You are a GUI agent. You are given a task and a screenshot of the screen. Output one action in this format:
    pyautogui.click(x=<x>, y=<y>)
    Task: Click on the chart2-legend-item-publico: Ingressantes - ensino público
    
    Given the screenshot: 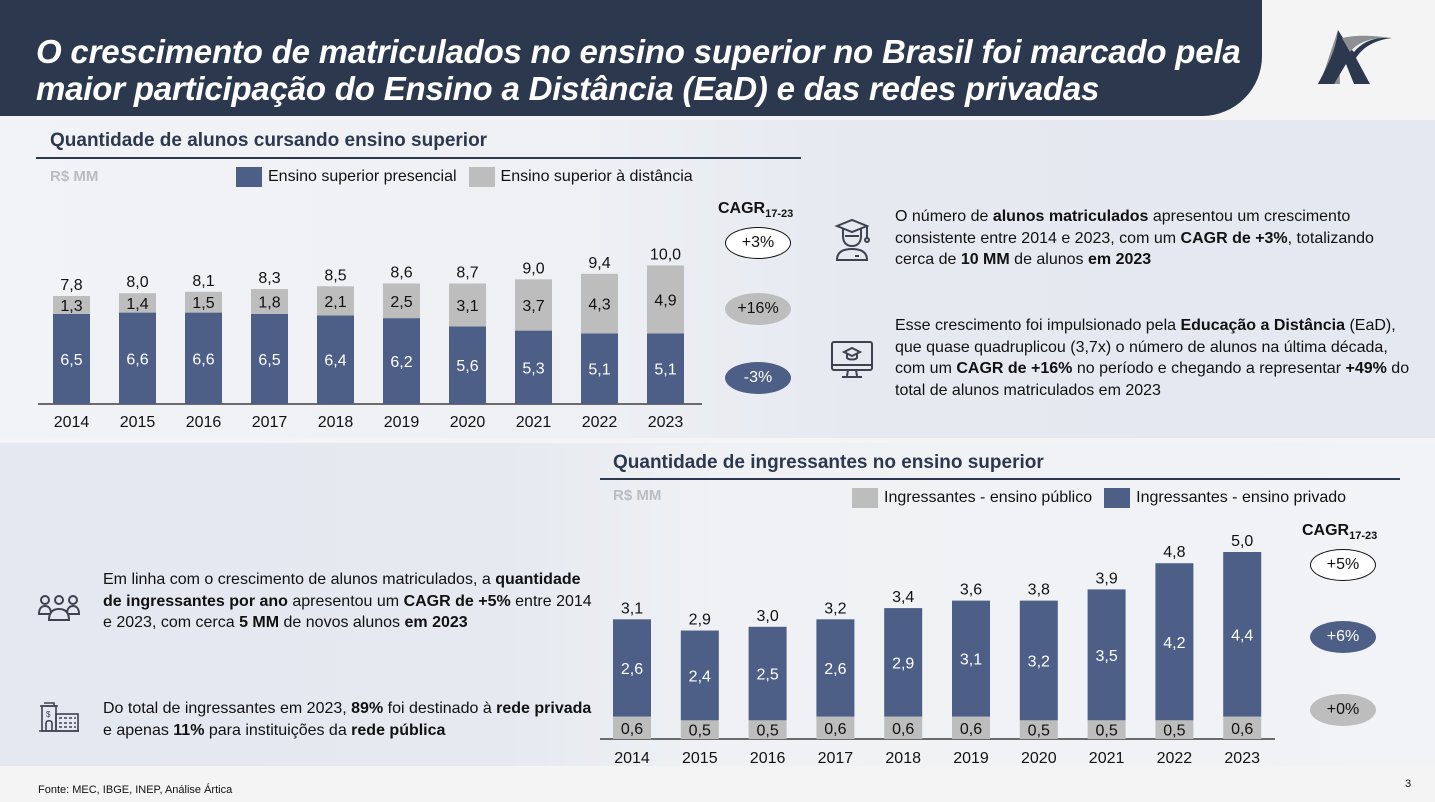 What is the action you would take?
    pyautogui.click(x=972, y=498)
    